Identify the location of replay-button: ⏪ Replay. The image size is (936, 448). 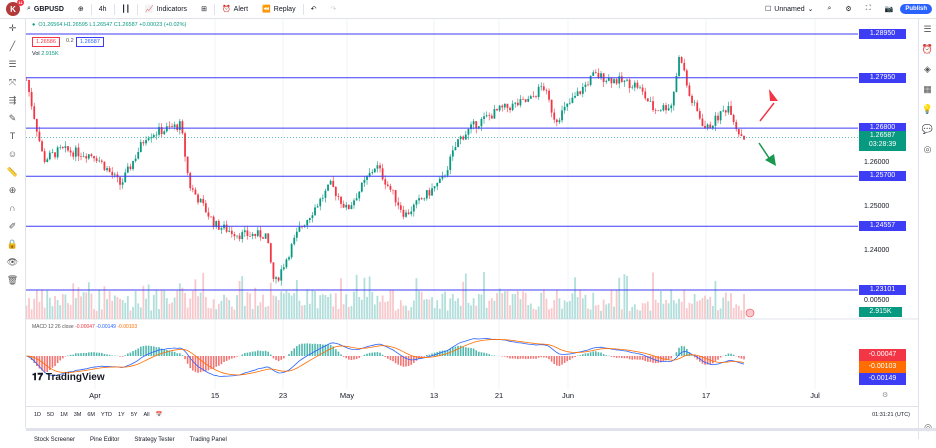
(279, 9).